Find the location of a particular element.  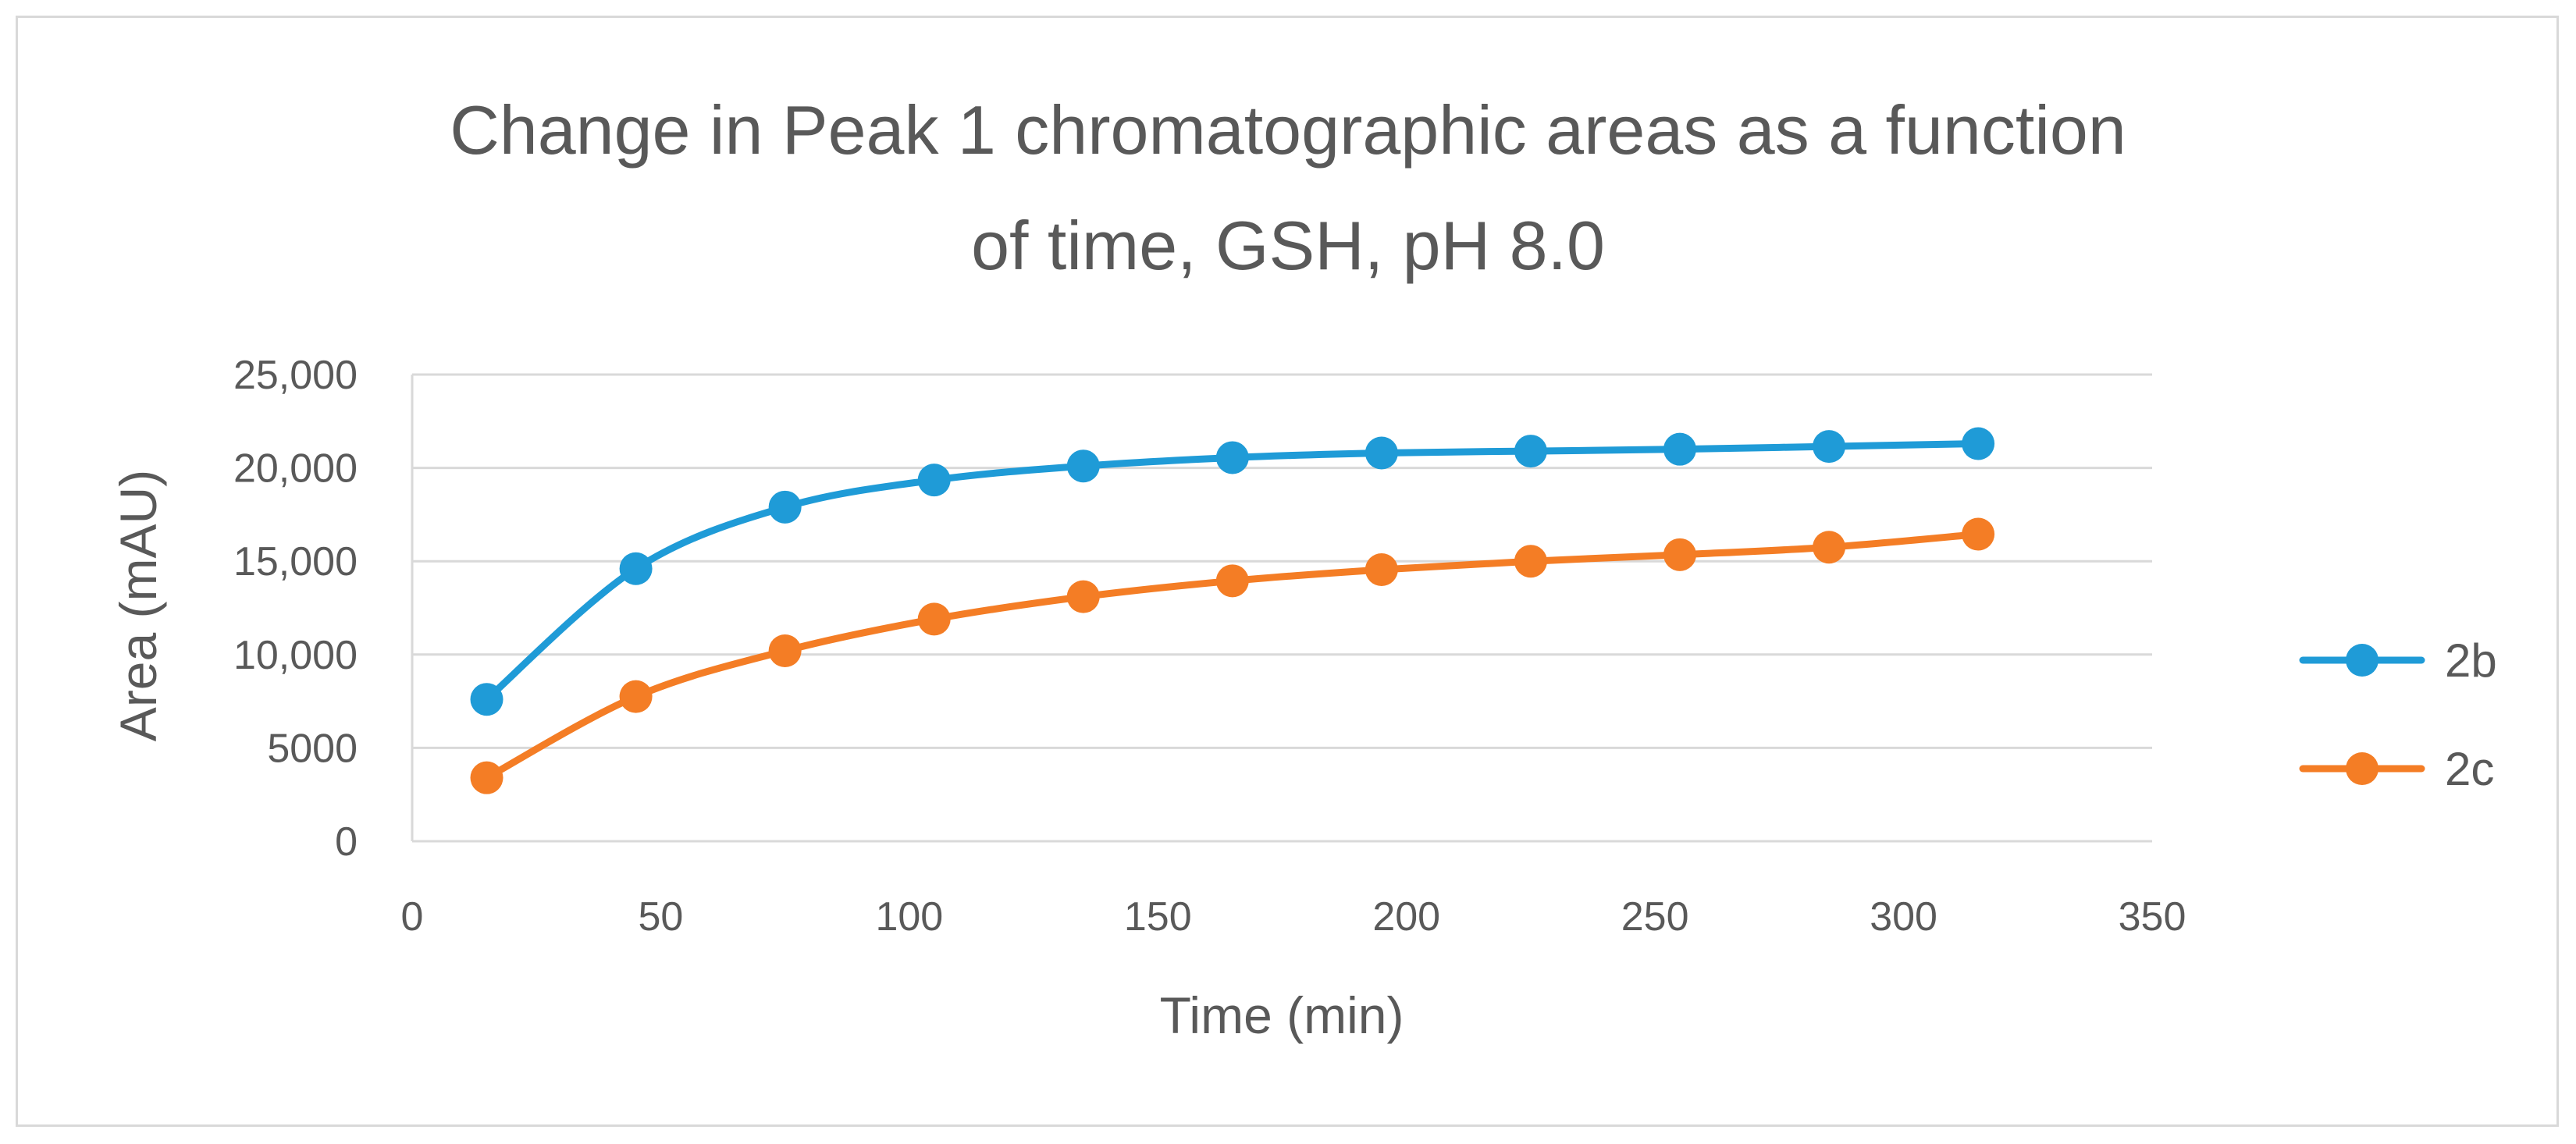

y-tick-label: 10,000 is located at coordinates (295, 655).